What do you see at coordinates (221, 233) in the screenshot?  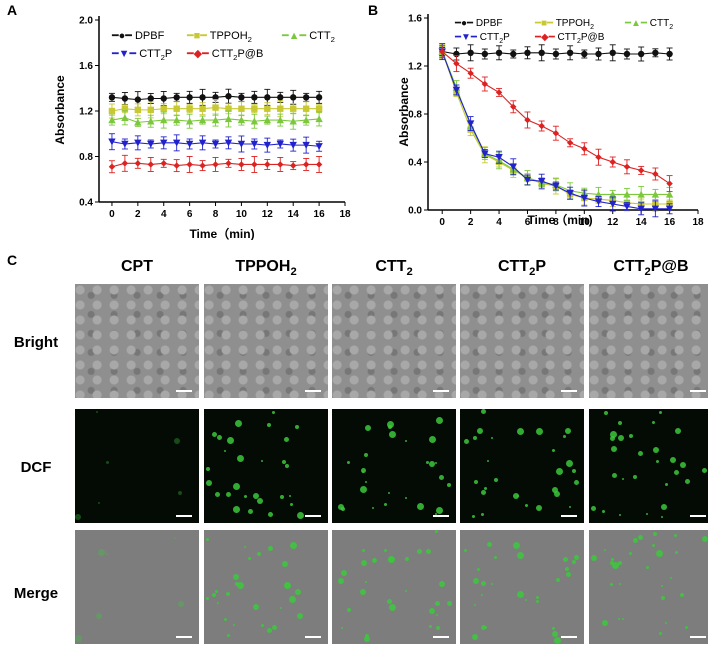 I see `chart-a-xlabel: Time（min)` at bounding box center [221, 233].